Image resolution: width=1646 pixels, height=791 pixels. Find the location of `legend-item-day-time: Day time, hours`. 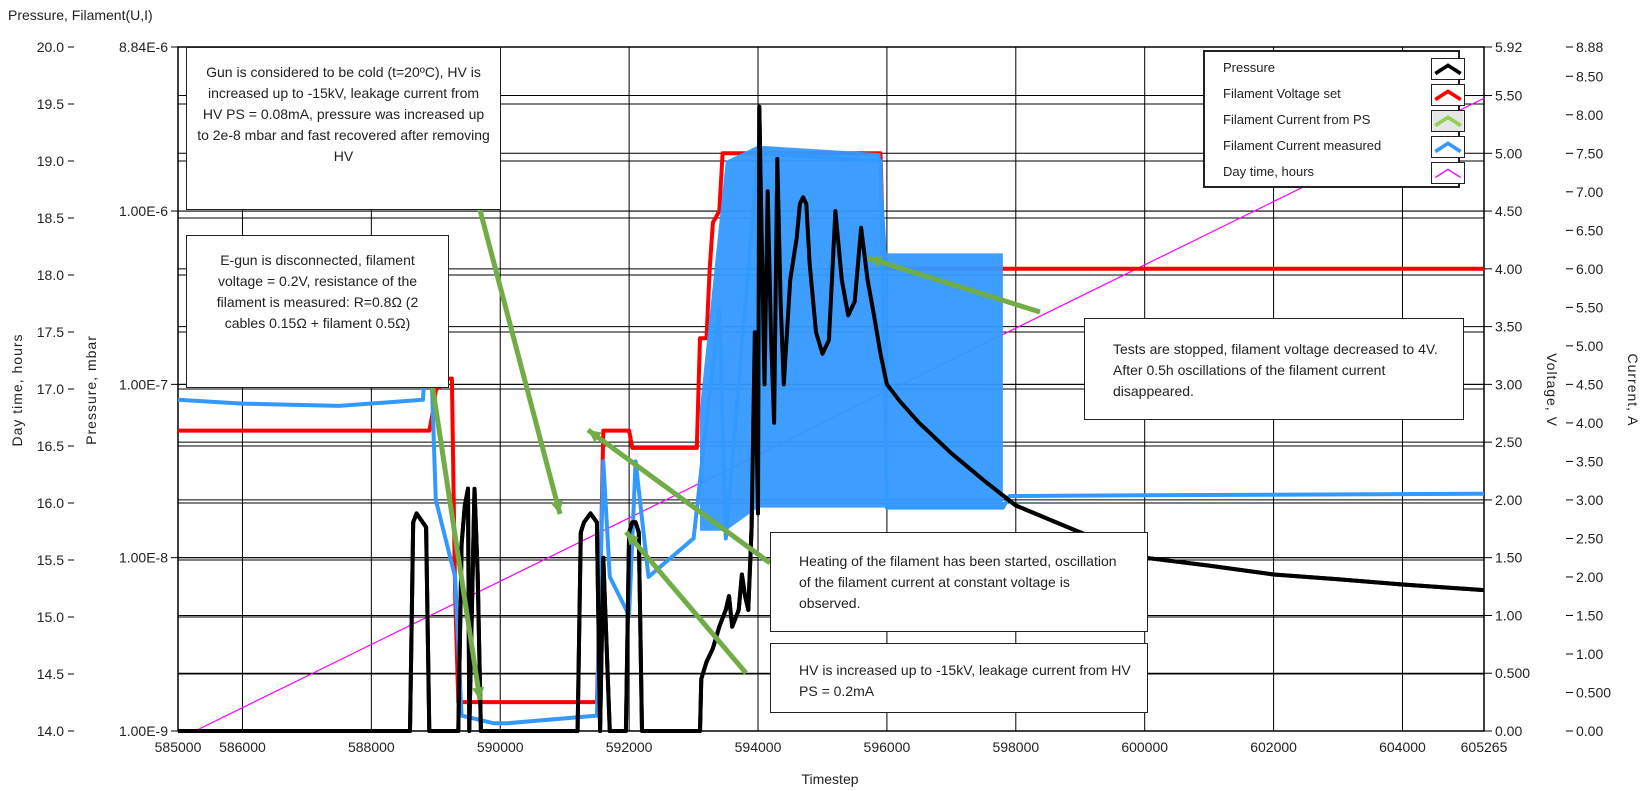

legend-item-day-time: Day time, hours is located at coordinates (1344, 173).